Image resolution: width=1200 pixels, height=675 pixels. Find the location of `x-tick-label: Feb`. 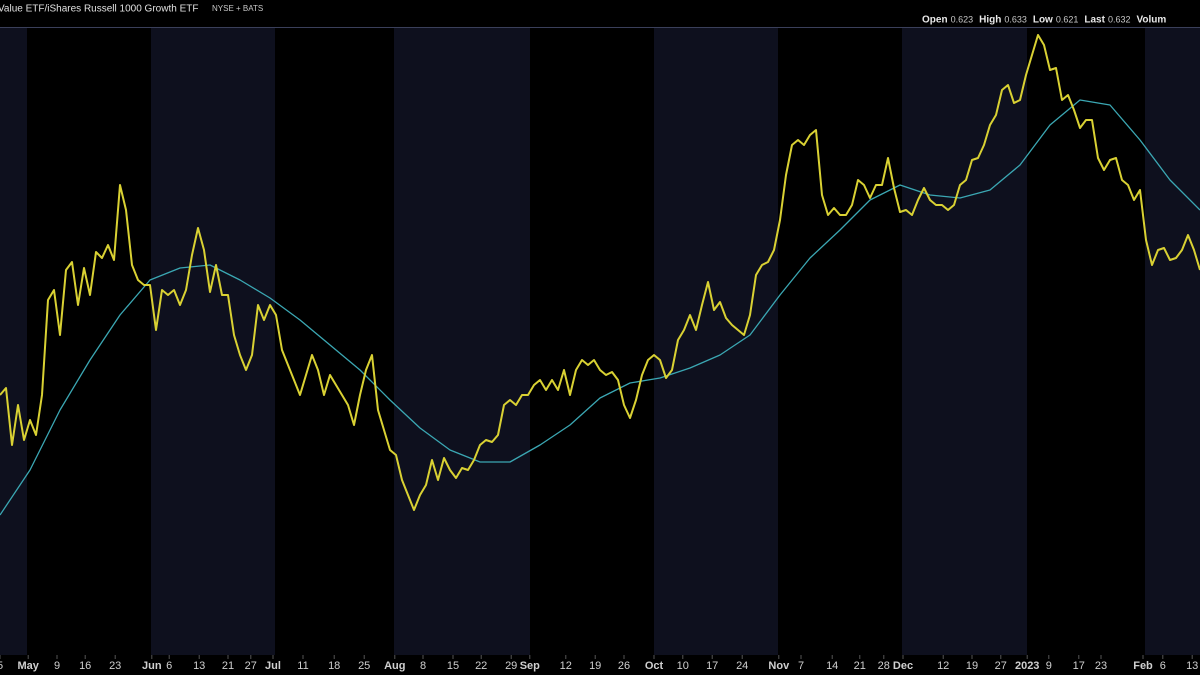

x-tick-label: Feb is located at coordinates (1143, 666).